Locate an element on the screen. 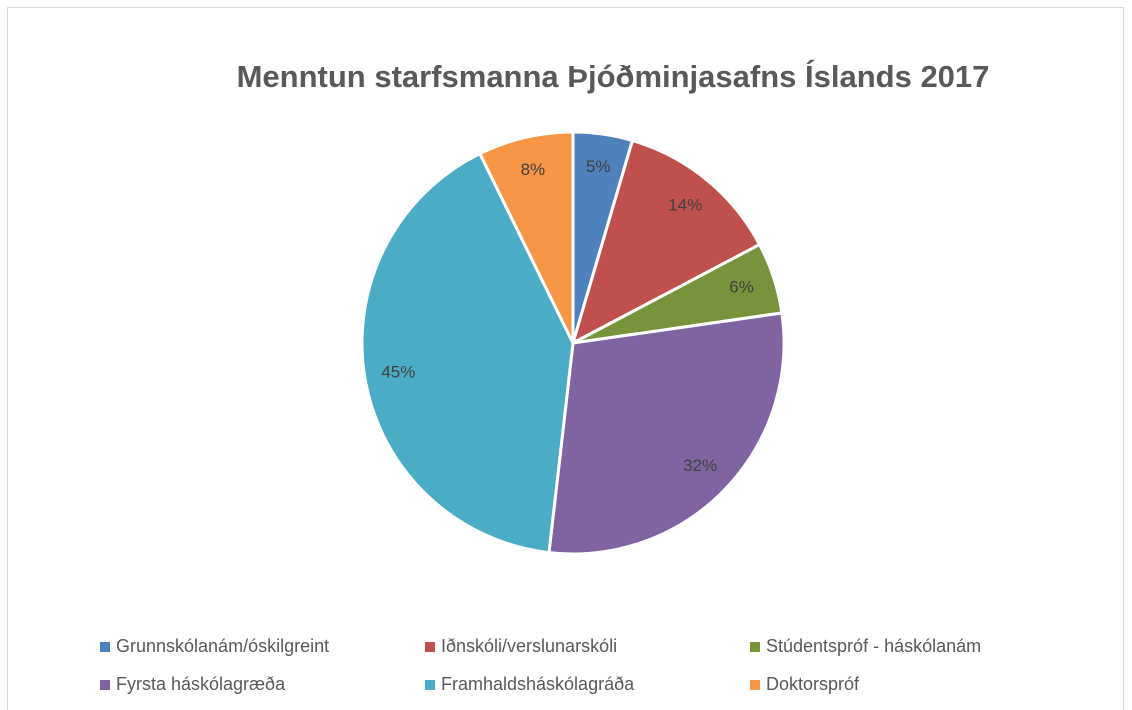 The width and height of the screenshot is (1132, 710). data-label: 8% is located at coordinates (533, 169).